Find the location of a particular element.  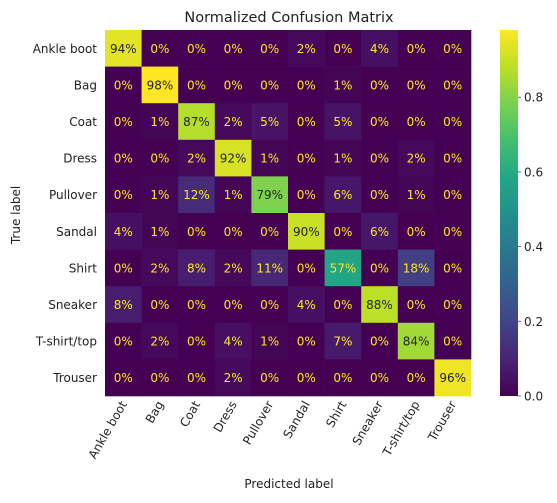

cell-value-label: 92% is located at coordinates (233, 159).